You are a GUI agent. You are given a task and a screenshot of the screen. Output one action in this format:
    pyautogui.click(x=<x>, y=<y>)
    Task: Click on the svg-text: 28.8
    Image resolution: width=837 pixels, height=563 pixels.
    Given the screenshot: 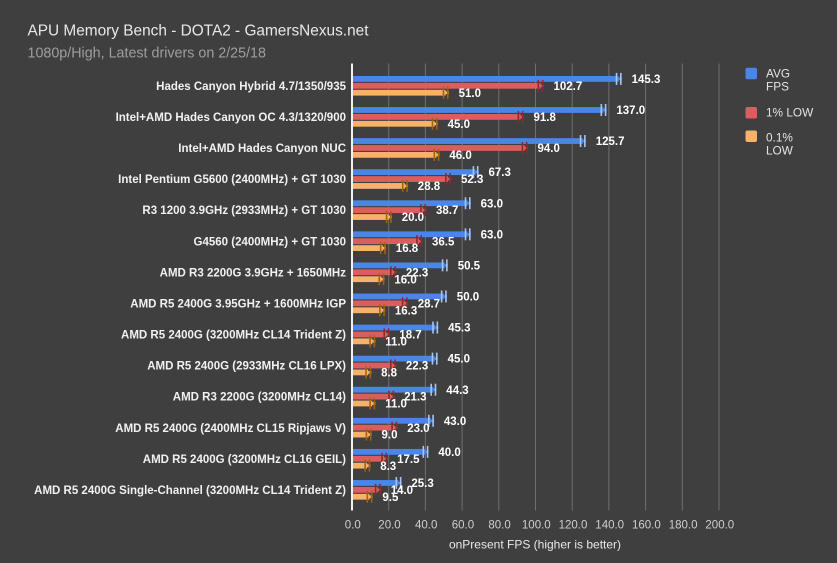 What is the action you would take?
    pyautogui.click(x=429, y=187)
    